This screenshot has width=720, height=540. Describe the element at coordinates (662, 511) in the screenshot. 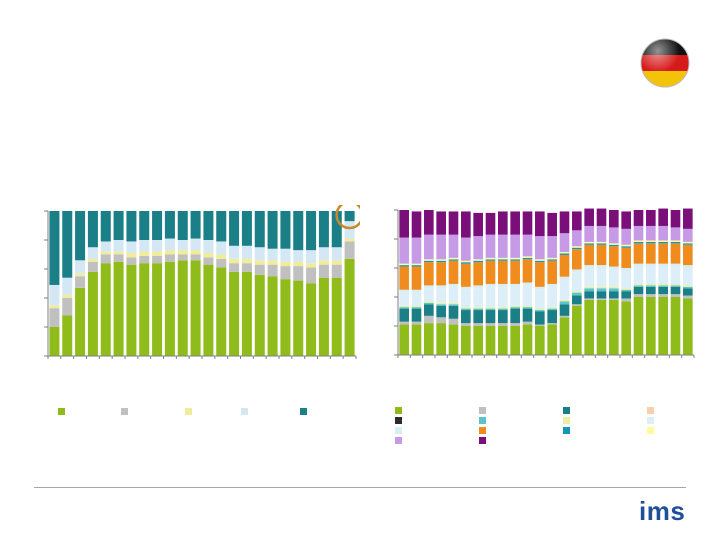

I see `ims-logo: ims` at that location.